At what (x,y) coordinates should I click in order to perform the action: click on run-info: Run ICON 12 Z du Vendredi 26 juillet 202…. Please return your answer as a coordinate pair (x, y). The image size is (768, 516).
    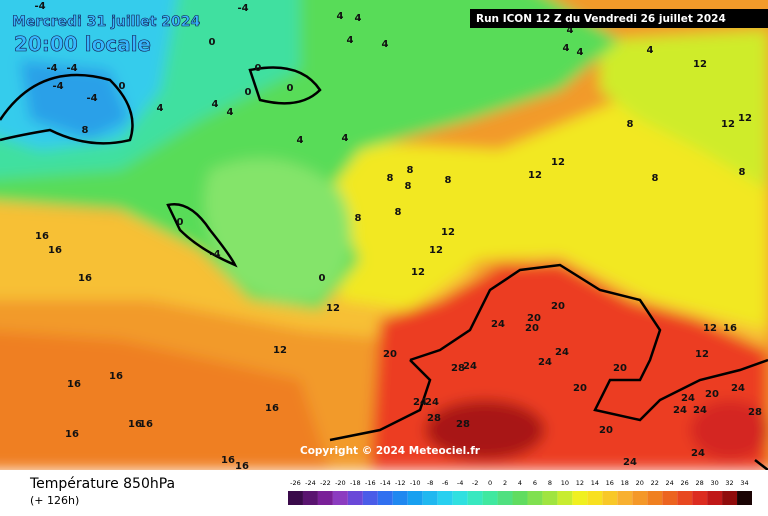
    Looking at the image, I should click on (601, 19).